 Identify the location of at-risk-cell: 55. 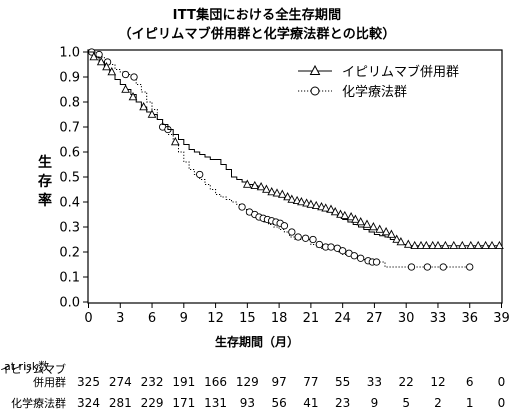
(343, 382).